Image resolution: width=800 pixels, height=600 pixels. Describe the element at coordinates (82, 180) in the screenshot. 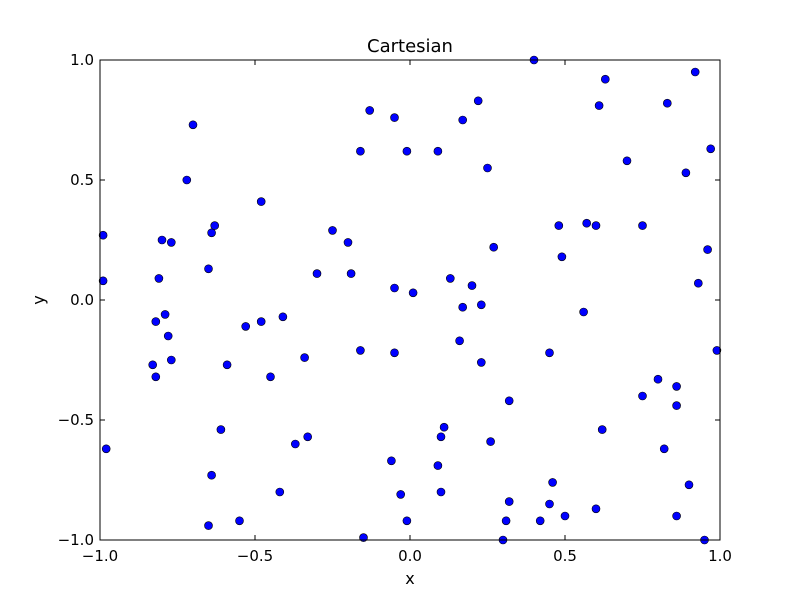

I see `y-tick-label: 0.5` at that location.